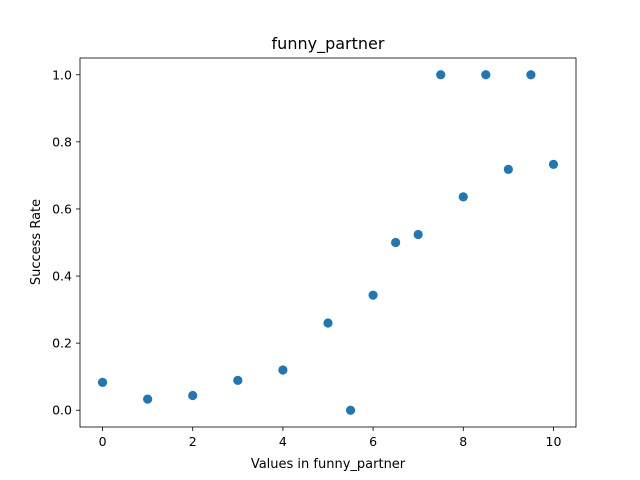 Image resolution: width=640 pixels, height=480 pixels. What do you see at coordinates (463, 441) in the screenshot?
I see `x-tick-label: 8` at bounding box center [463, 441].